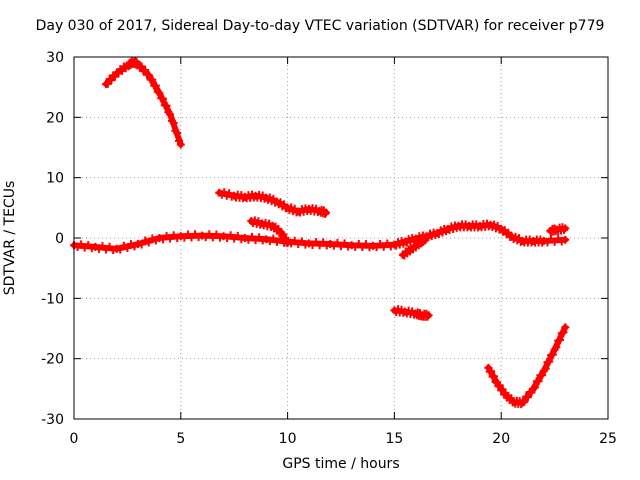  I want to click on x-tick-label: 25, so click(608, 439).